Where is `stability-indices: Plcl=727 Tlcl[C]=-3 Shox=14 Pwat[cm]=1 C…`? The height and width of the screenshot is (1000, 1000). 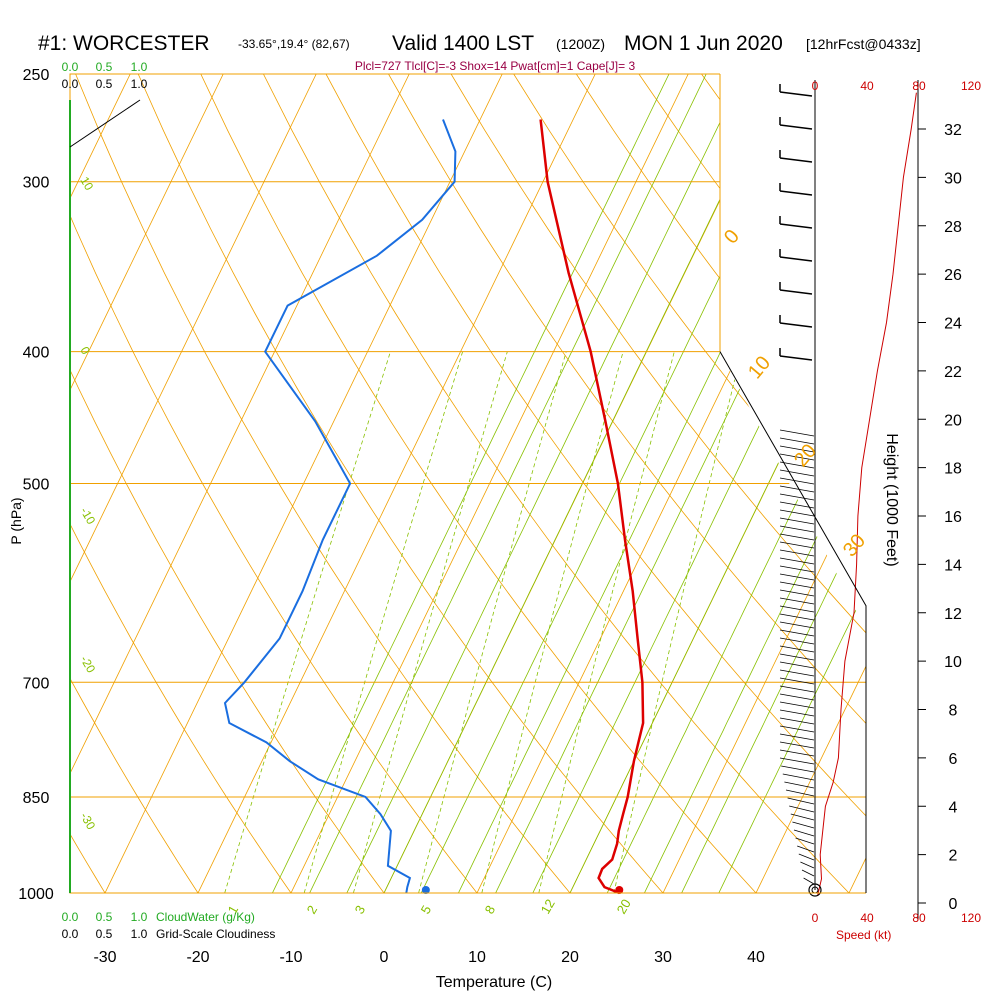 stability-indices: Plcl=727 Tlcl[C]=-3 Shox=14 Pwat[cm]=1 C… is located at coordinates (495, 66).